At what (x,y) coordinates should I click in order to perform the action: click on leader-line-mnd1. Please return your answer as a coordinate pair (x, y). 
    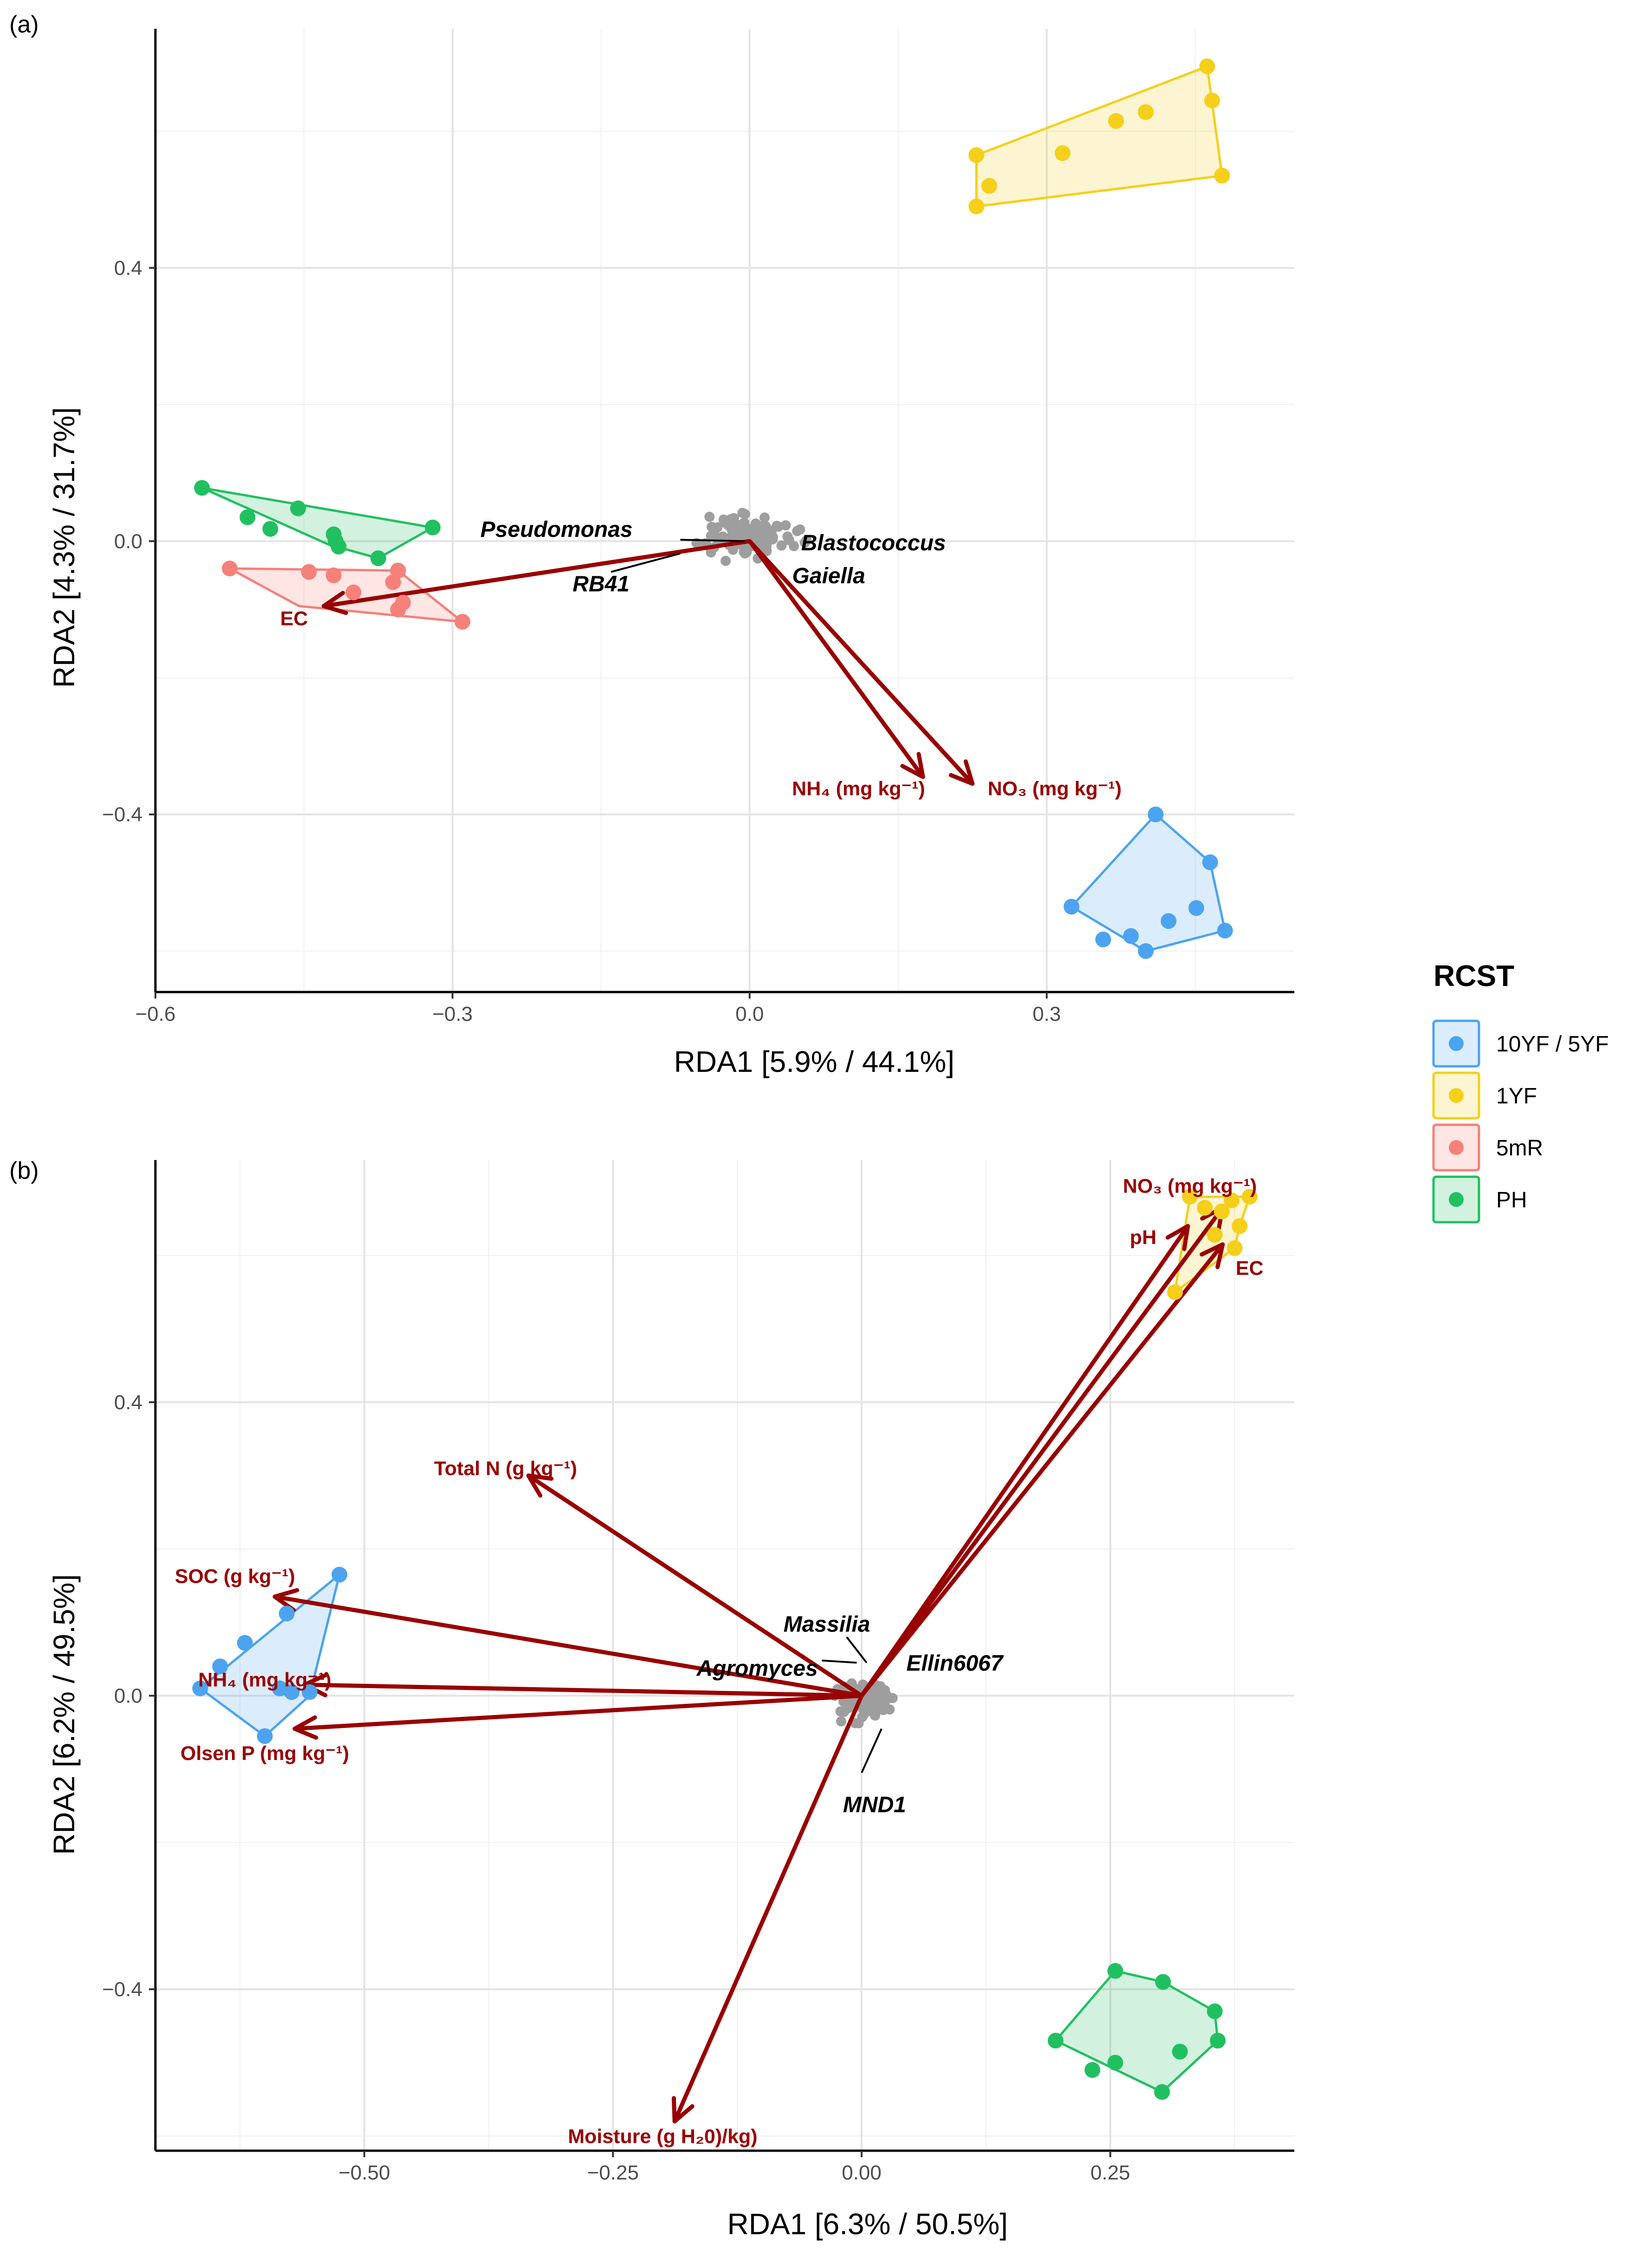
    Looking at the image, I should click on (872, 1750).